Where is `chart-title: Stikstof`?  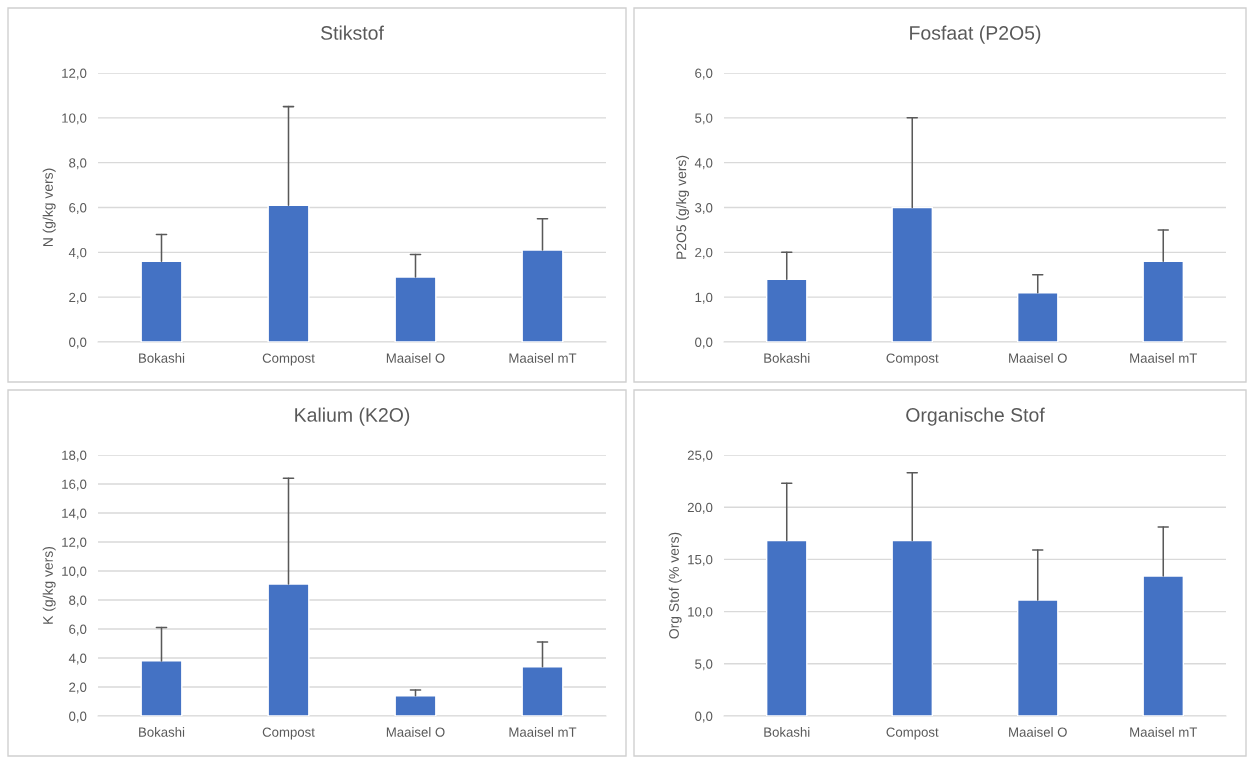 chart-title: Stikstof is located at coordinates (352, 32).